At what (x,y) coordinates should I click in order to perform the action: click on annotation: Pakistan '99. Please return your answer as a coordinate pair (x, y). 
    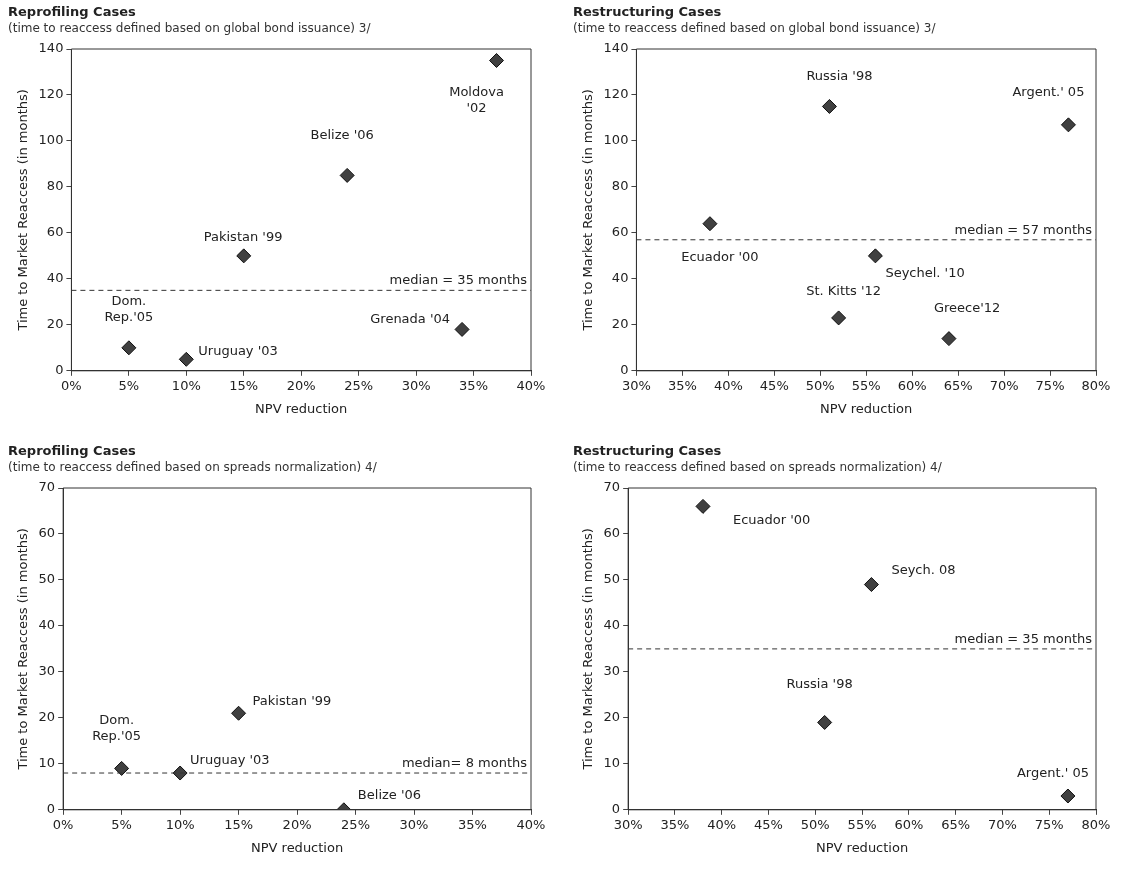
    Looking at the image, I should click on (243, 237).